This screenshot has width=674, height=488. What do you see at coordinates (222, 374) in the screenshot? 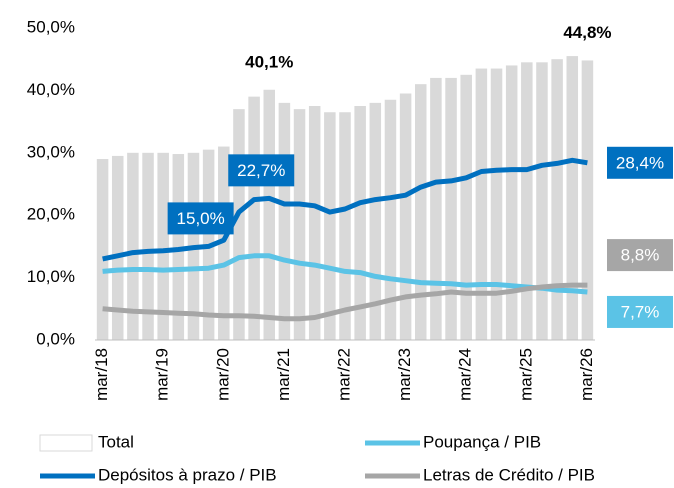
I see `x-tick-label: mar/20` at bounding box center [222, 374].